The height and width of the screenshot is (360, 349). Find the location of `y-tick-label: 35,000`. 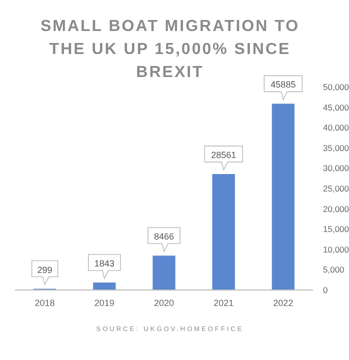

y-tick-label: 35,000 is located at coordinates (336, 147).